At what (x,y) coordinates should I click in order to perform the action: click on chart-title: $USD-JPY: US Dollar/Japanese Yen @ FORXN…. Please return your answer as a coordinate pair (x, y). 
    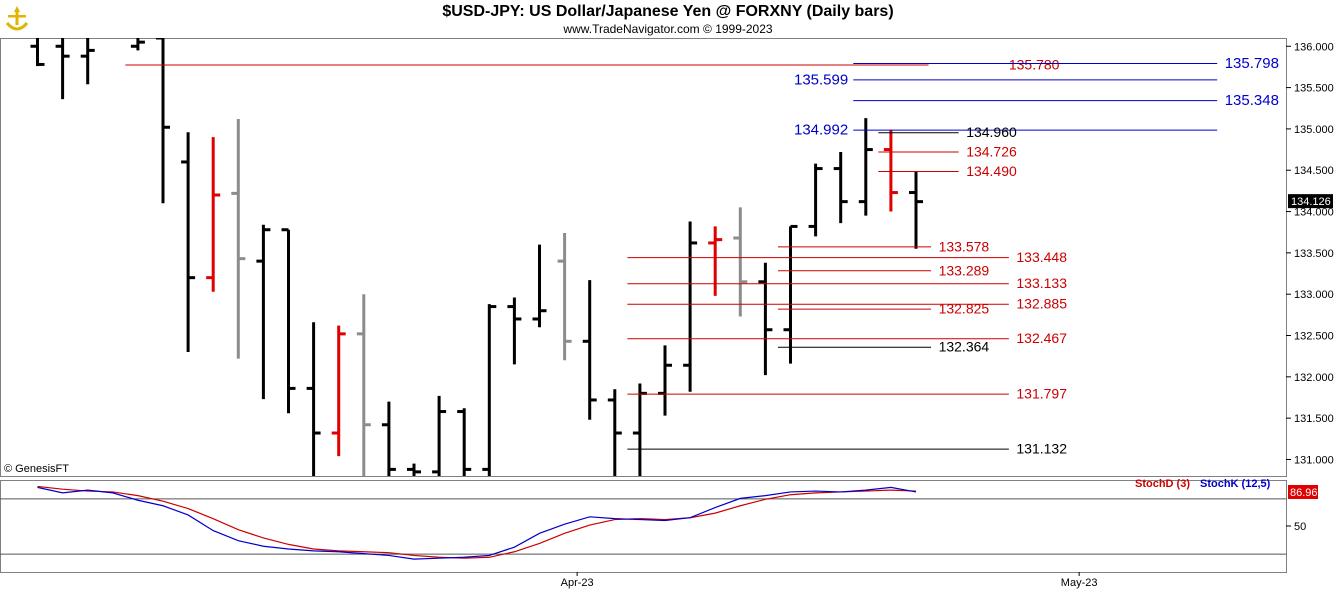
    Looking at the image, I should click on (668, 11).